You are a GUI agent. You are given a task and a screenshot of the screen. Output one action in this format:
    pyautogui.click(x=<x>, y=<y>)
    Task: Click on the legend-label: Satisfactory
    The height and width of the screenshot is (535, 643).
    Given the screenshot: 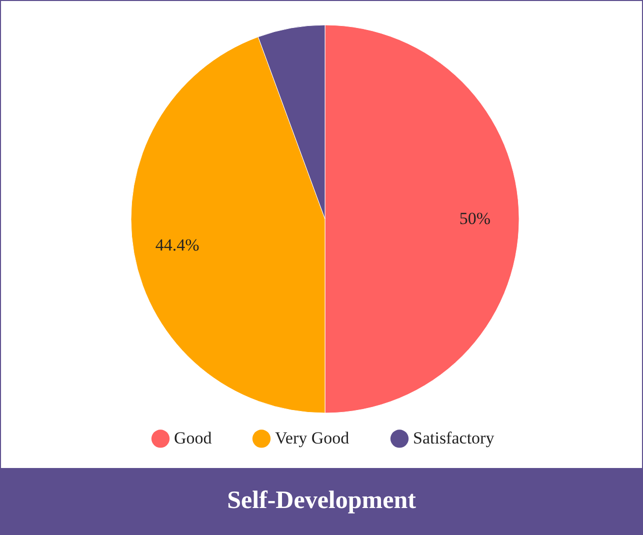 What is the action you would take?
    pyautogui.click(x=454, y=438)
    